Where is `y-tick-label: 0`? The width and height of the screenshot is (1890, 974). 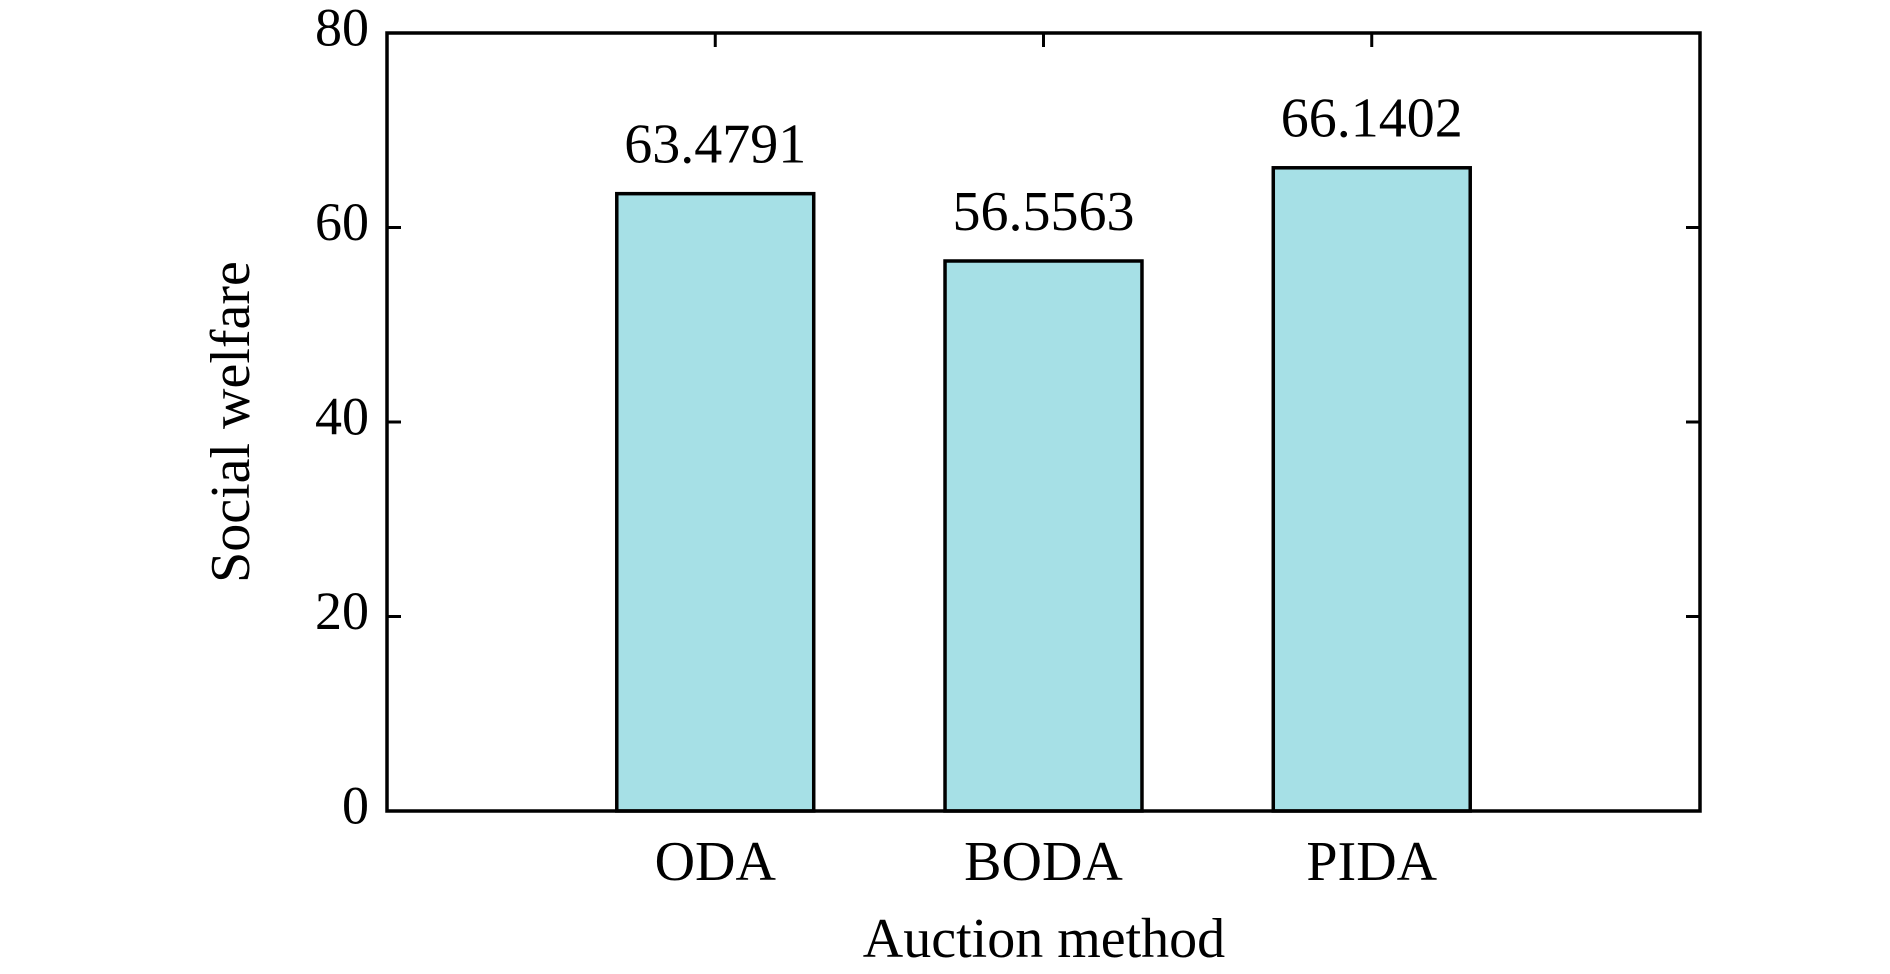
y-tick-label: 0 is located at coordinates (355, 805).